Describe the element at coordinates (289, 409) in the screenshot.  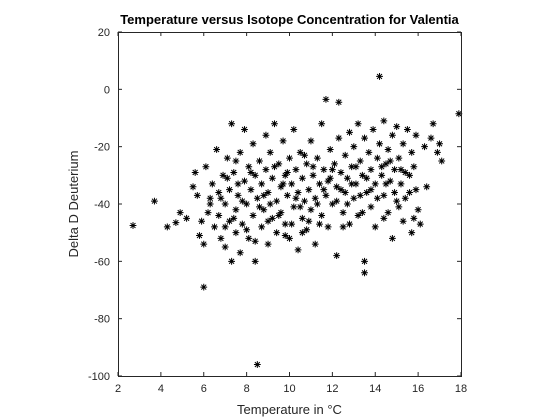
I see `x-axis-label: Temperature in °C` at that location.